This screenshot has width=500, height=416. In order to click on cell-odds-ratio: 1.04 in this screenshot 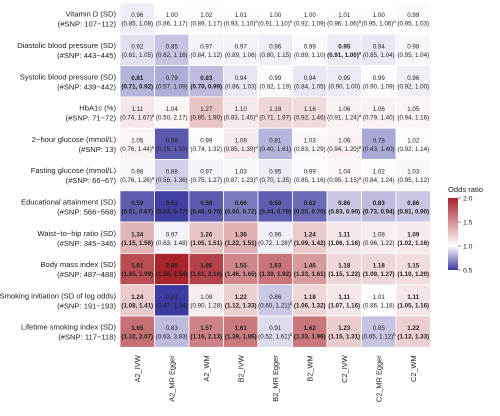, I will do `click(344, 172)`.